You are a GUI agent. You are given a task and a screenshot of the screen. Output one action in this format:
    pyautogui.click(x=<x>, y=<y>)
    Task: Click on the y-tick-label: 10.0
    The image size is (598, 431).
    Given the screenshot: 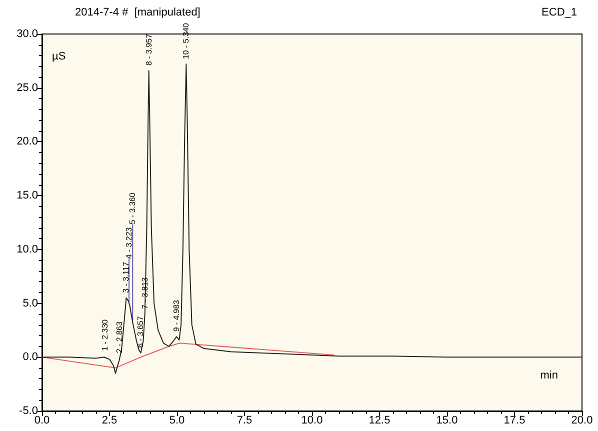 What is the action you would take?
    pyautogui.click(x=27, y=249)
    